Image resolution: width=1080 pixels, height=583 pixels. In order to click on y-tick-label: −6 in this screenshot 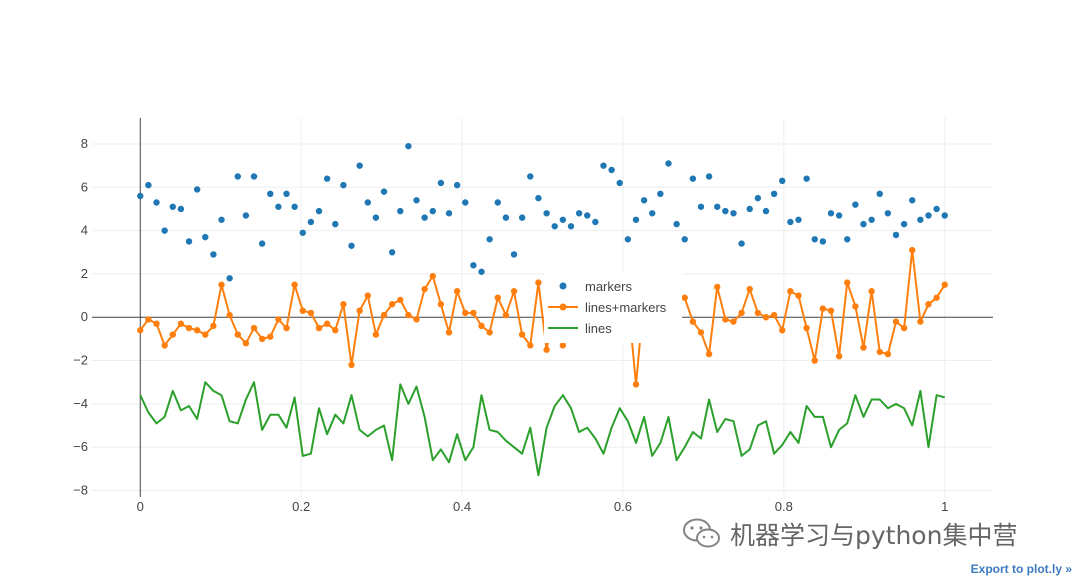, I will do `click(80, 446)`.